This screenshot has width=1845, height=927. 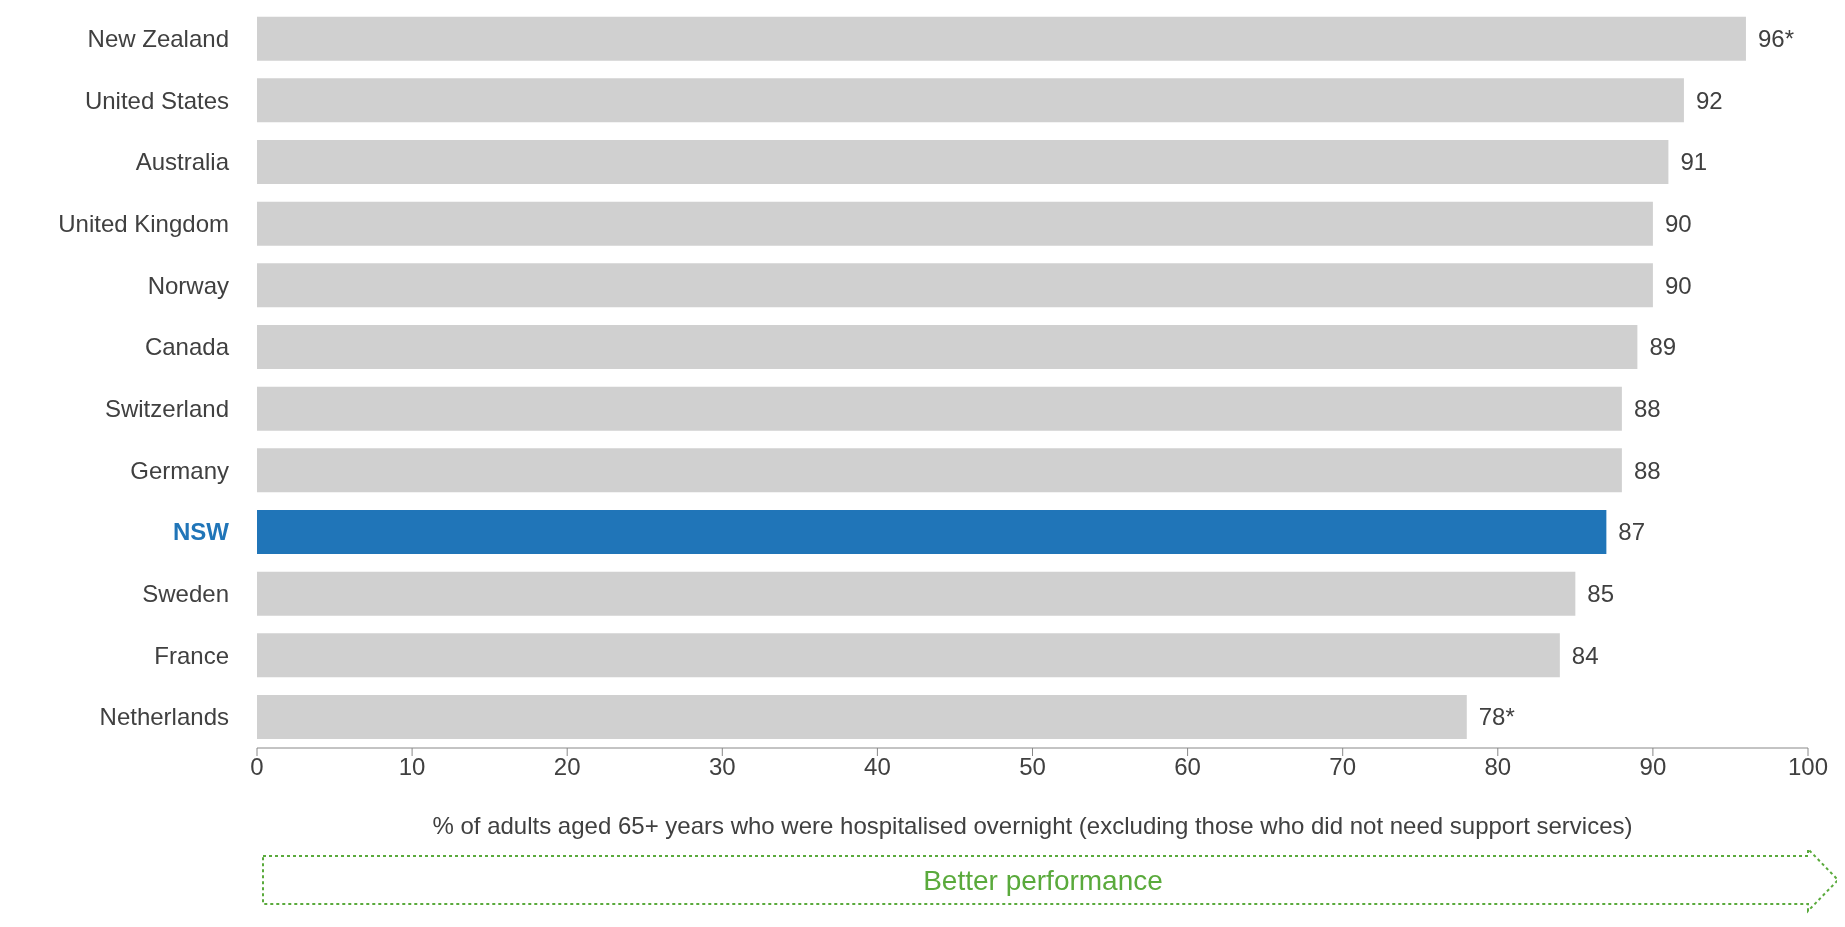 What do you see at coordinates (201, 532) in the screenshot?
I see `y-tick-label: NSW` at bounding box center [201, 532].